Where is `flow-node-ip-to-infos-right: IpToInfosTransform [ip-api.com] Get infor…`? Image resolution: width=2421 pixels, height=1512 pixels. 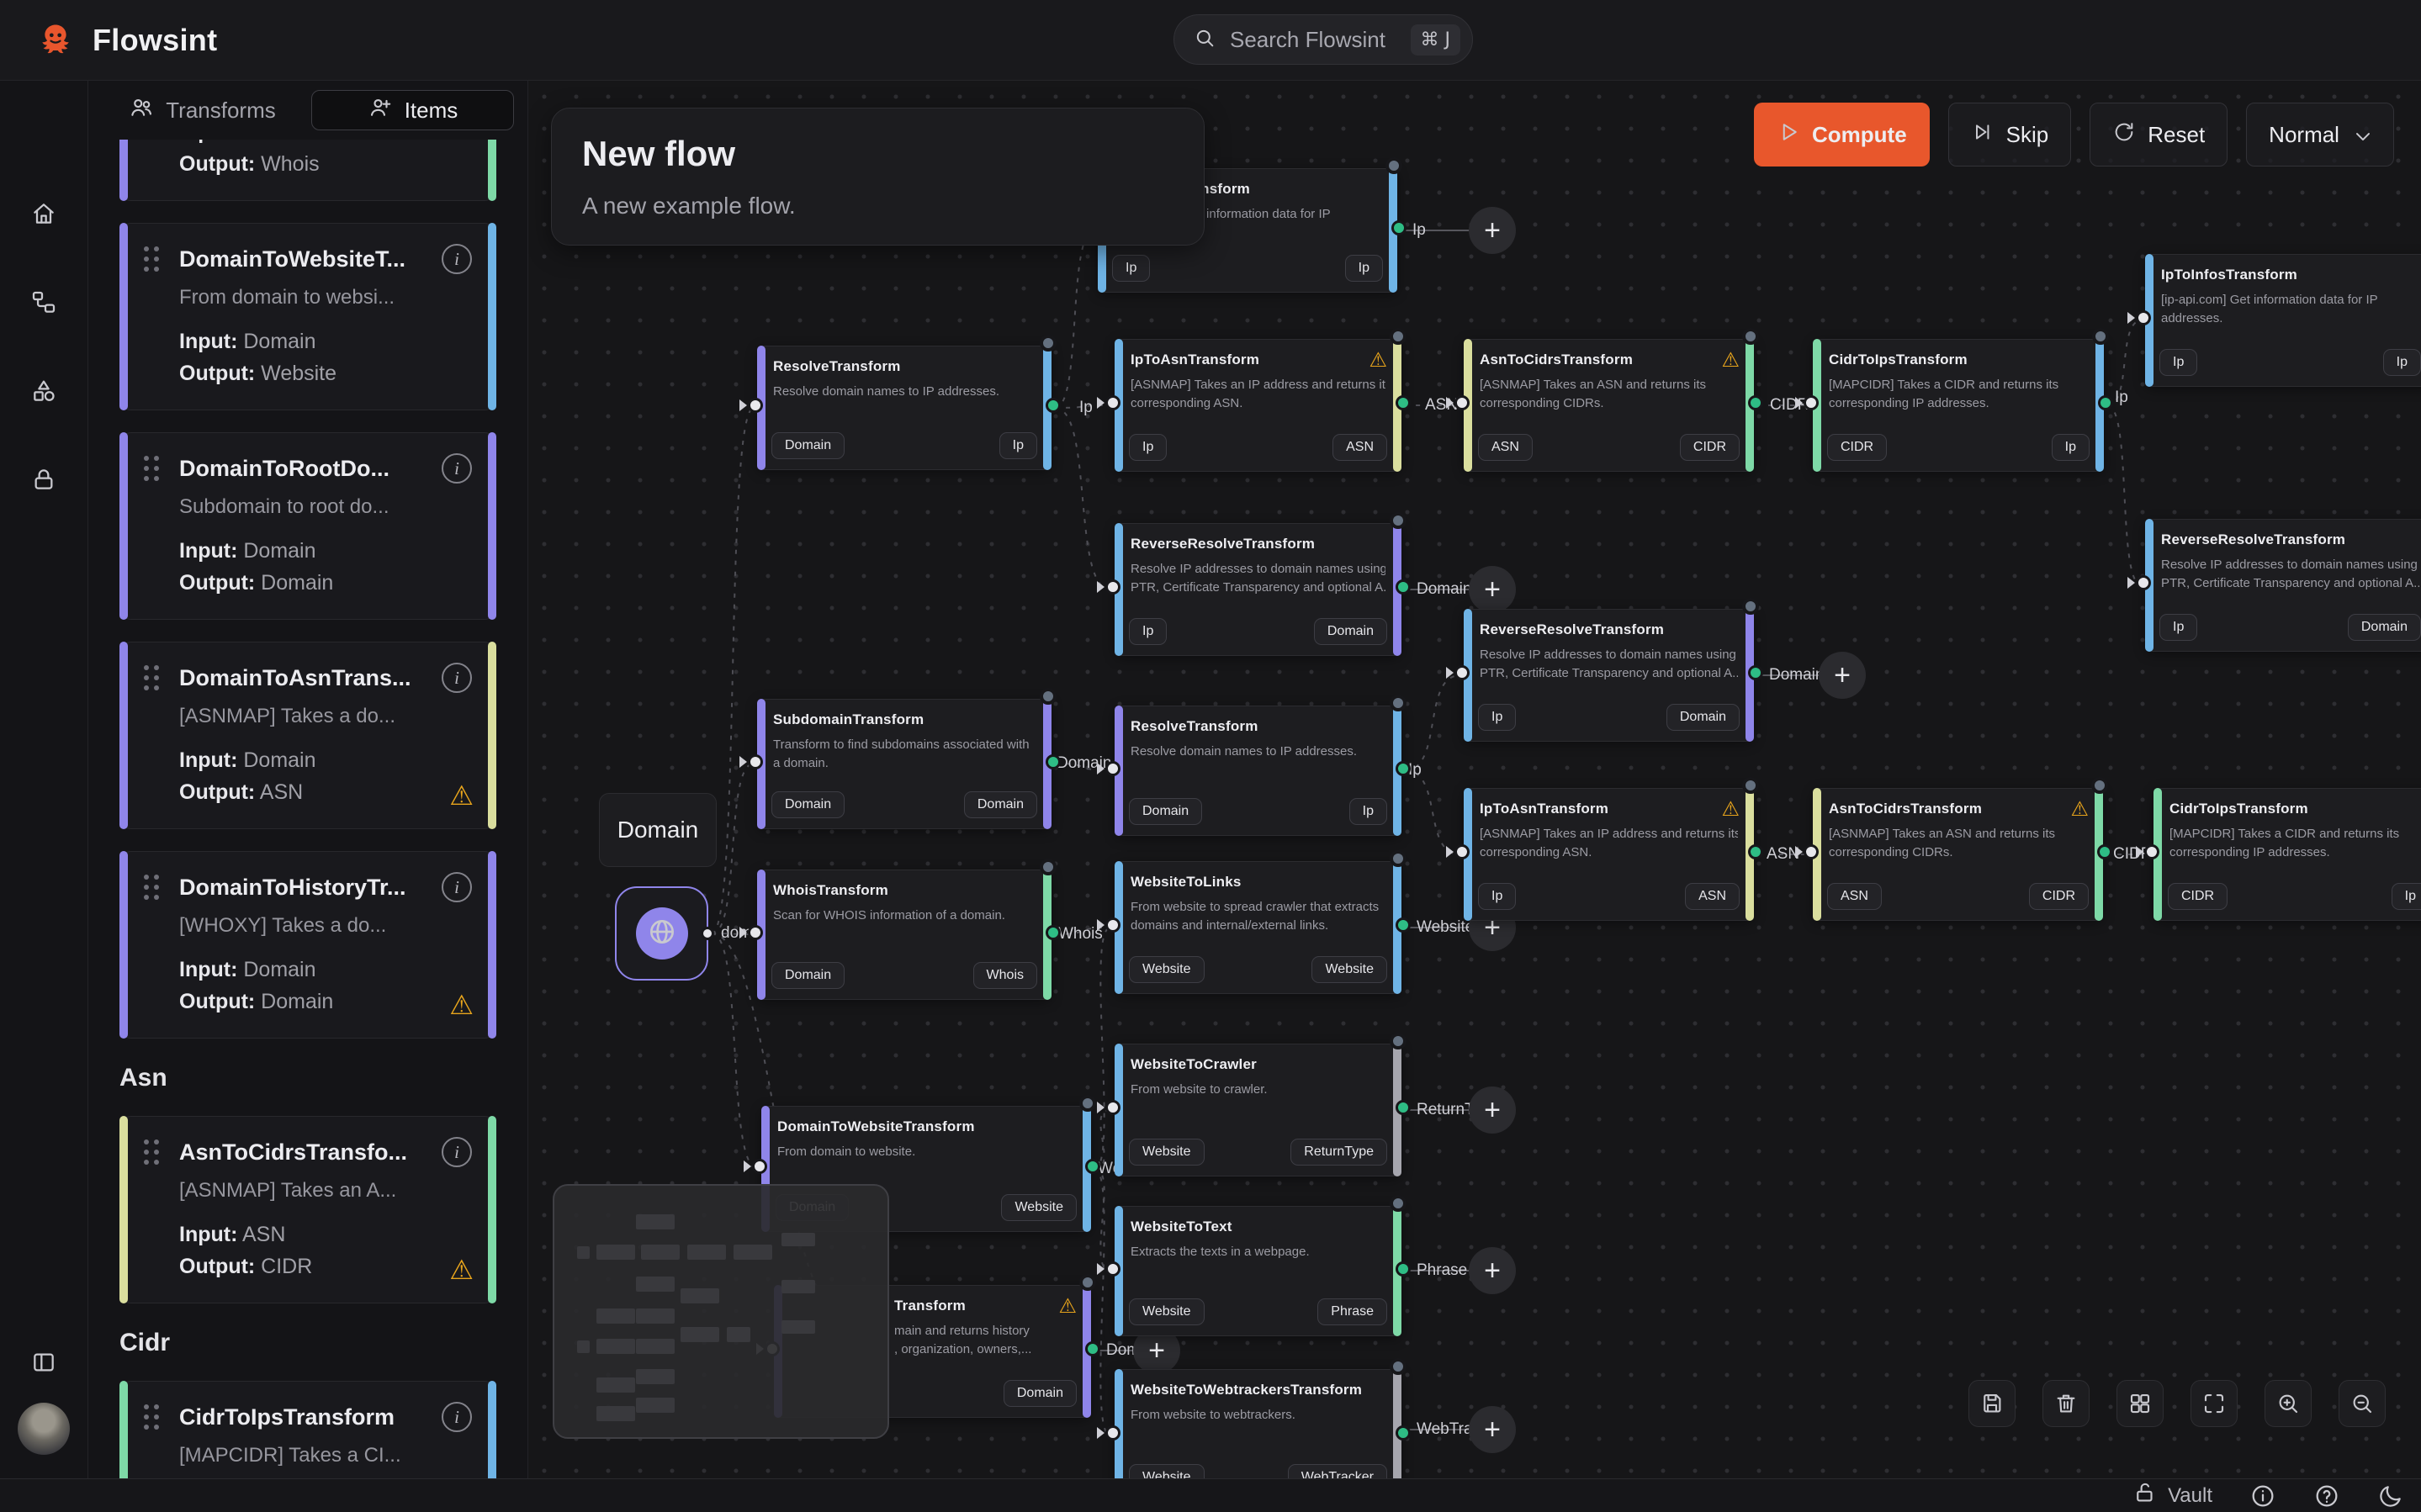 flow-node-ip-to-infos-right: IpToInfosTransform [ip-api.com] Get infor… is located at coordinates (2274, 320).